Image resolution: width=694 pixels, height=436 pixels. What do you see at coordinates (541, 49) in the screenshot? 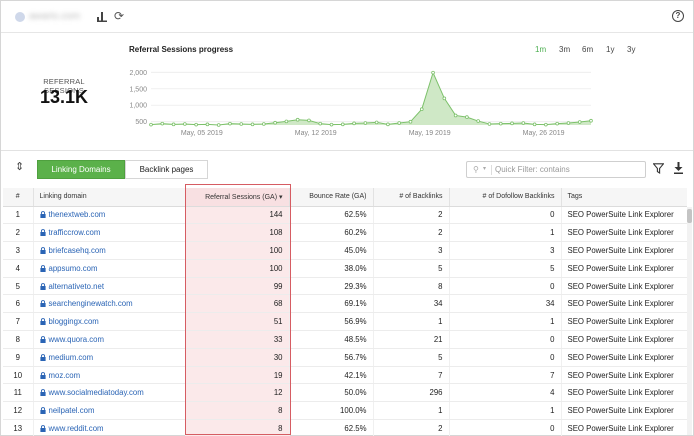
I see `range-1m-button: 1m` at bounding box center [541, 49].